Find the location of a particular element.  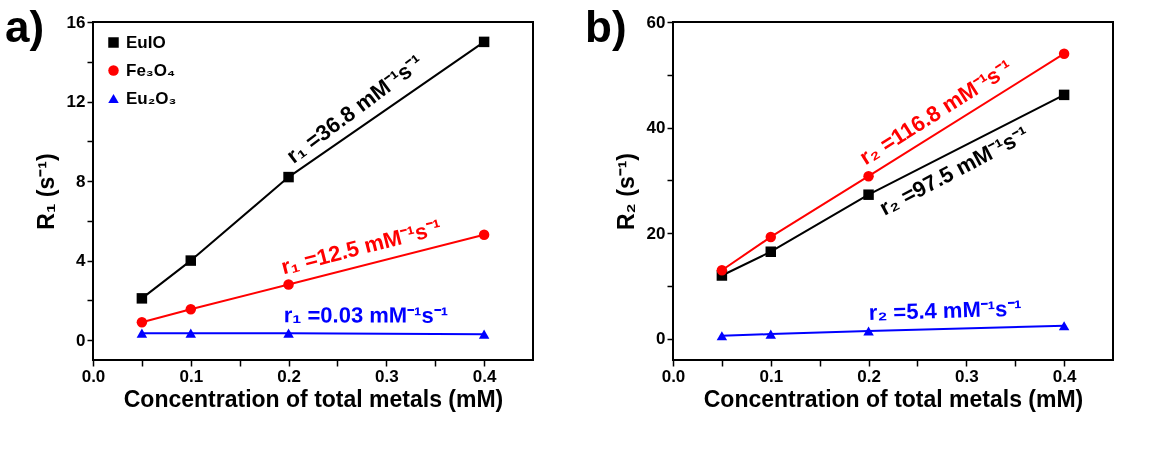

y-tick-label: 4 is located at coordinates (81, 261).